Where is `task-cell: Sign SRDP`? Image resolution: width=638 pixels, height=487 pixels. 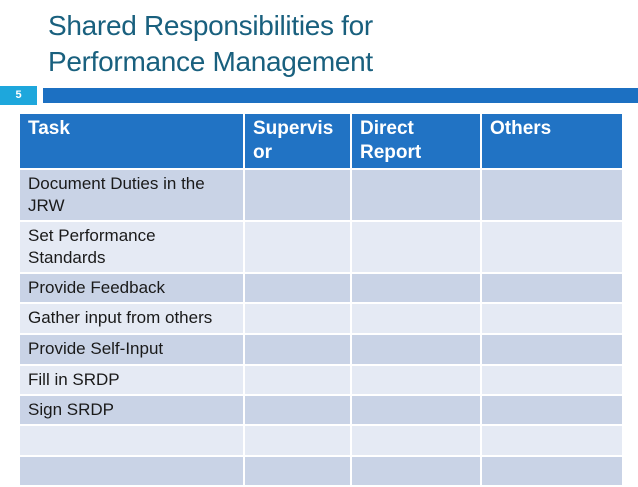 task-cell: Sign SRDP is located at coordinates (131, 410).